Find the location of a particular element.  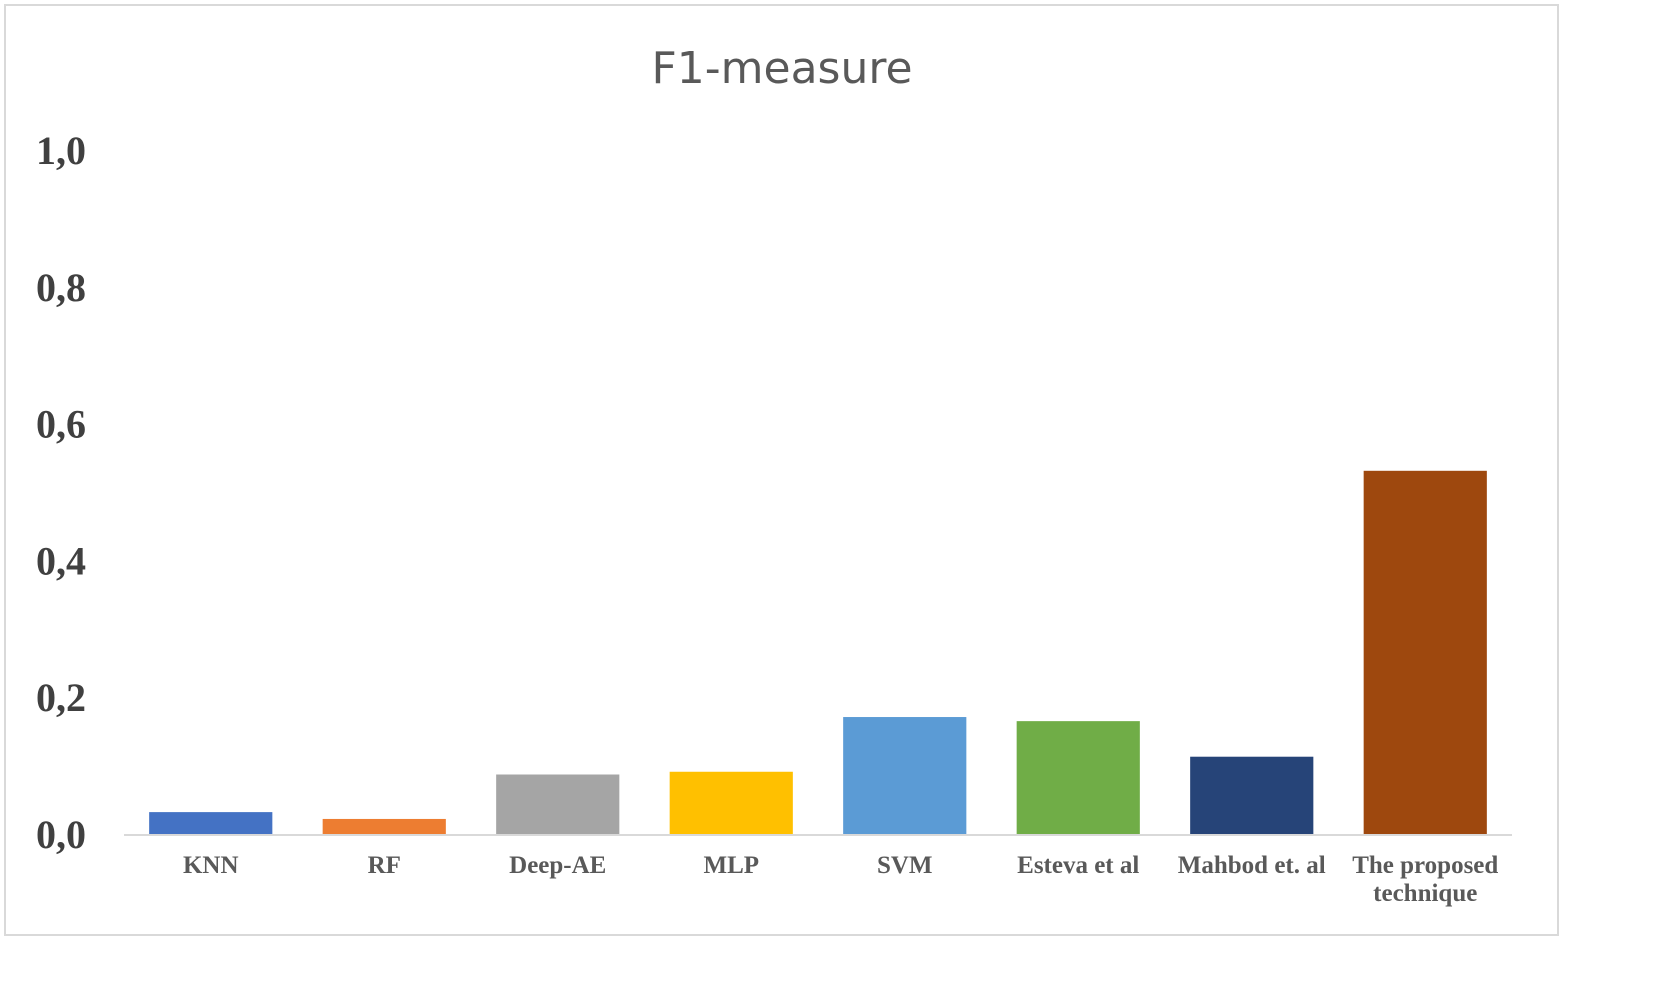

bar-mlp is located at coordinates (731, 802).